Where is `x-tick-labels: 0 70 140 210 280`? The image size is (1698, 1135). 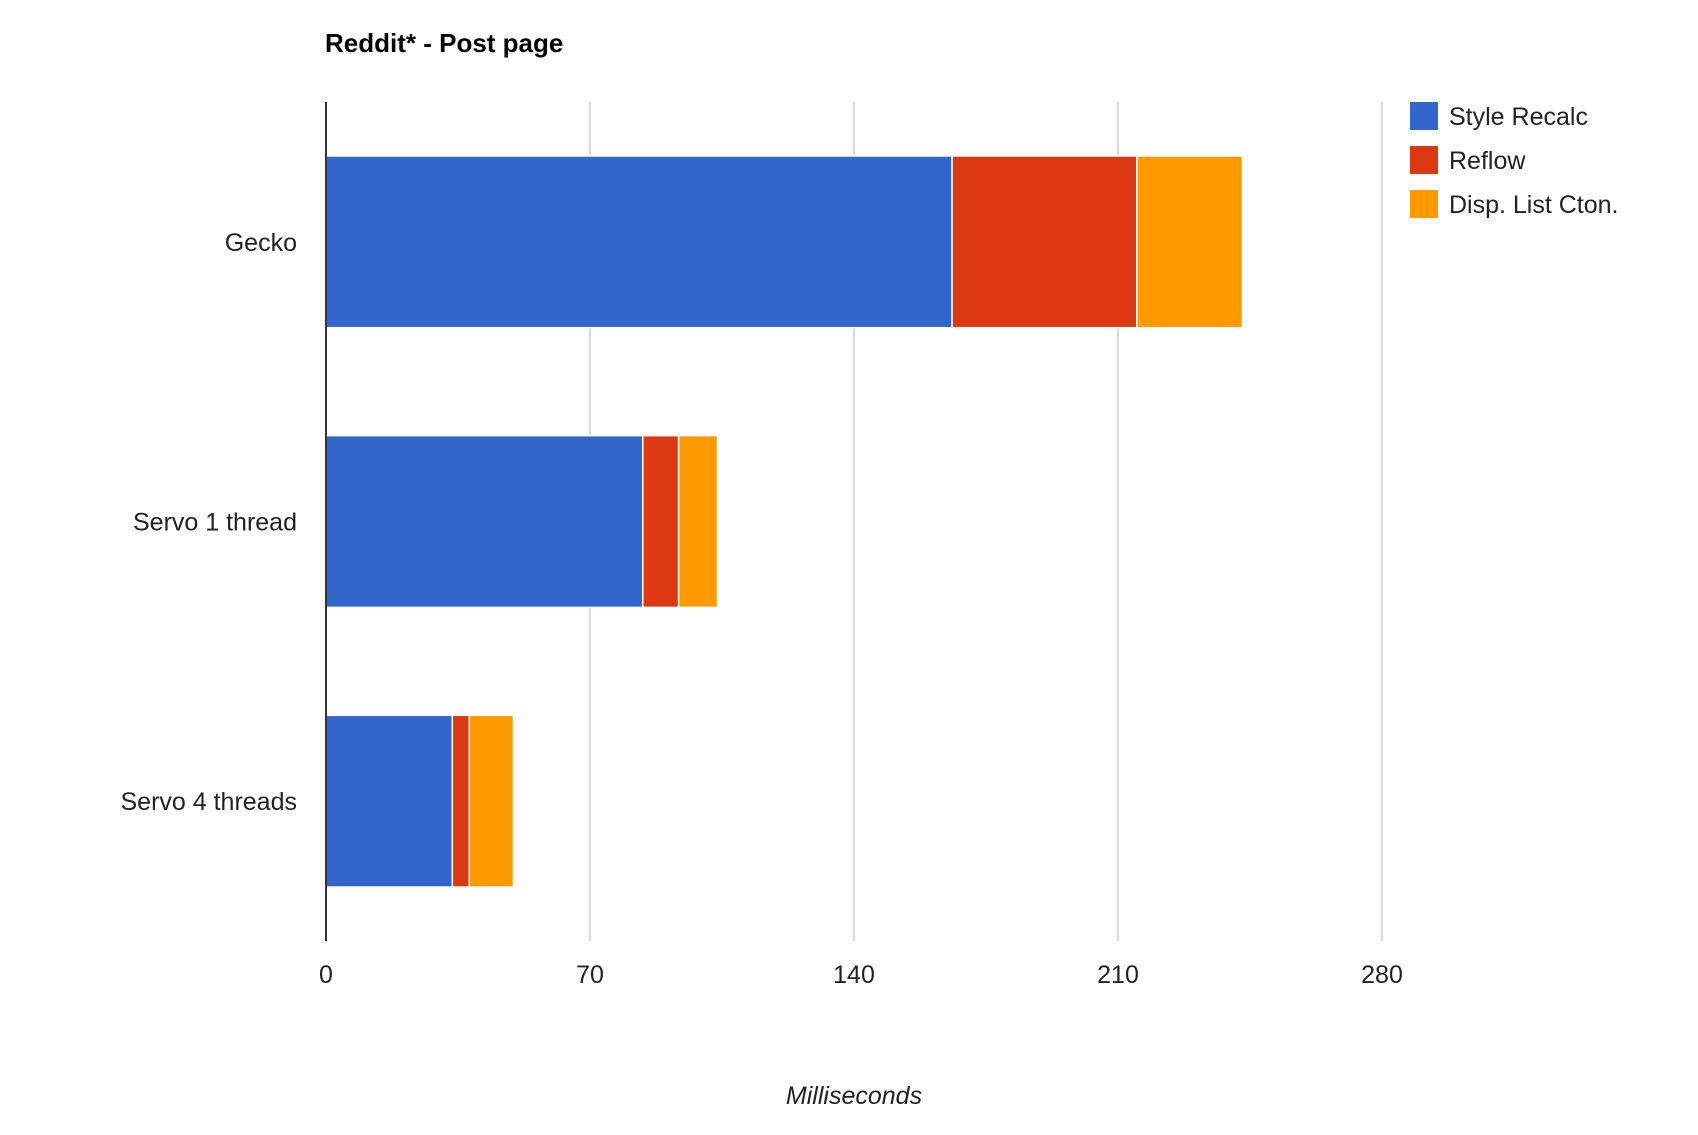 x-tick-labels: 0 70 140 210 280 is located at coordinates (861, 975).